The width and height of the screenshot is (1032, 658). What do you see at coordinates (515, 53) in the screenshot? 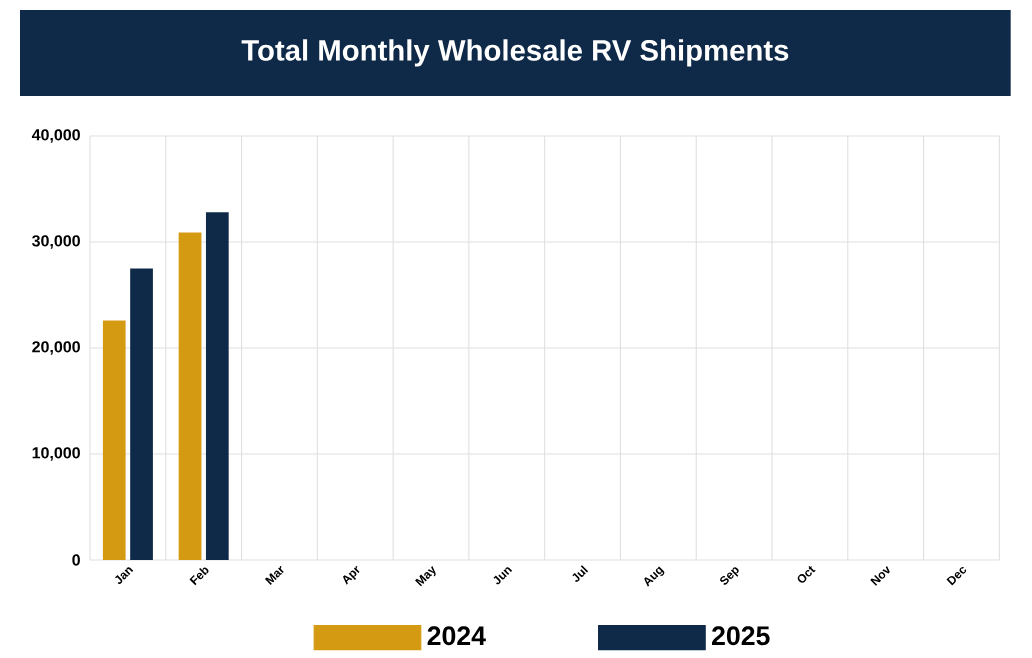
I see `chart-title: Total Monthly Wholesale RV Shipments` at bounding box center [515, 53].